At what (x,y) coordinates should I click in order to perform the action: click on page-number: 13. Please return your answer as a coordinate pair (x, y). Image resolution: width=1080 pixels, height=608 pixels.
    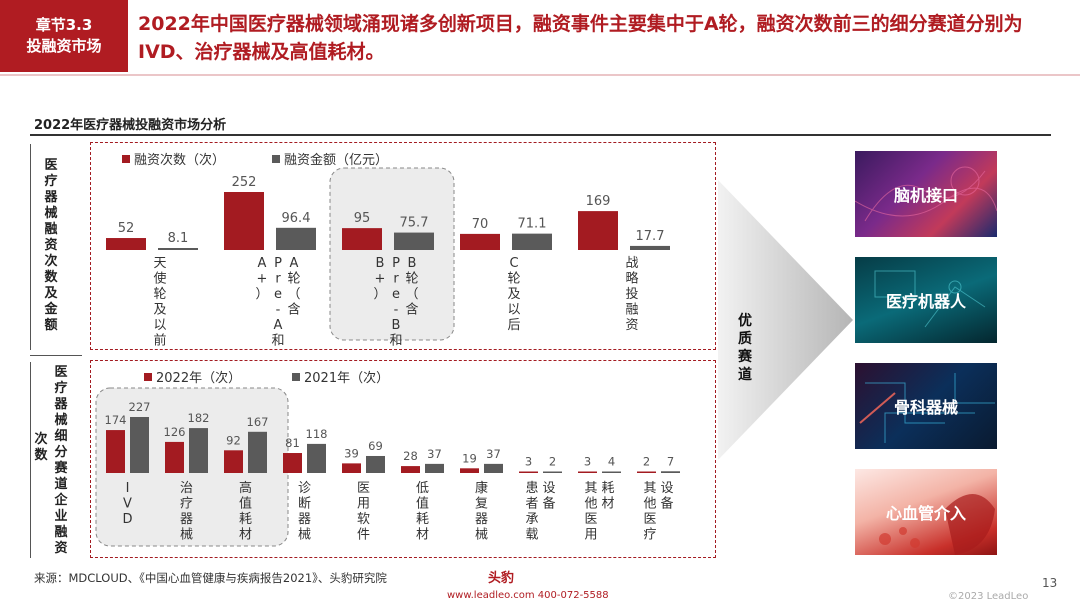
    Looking at the image, I should click on (1050, 583).